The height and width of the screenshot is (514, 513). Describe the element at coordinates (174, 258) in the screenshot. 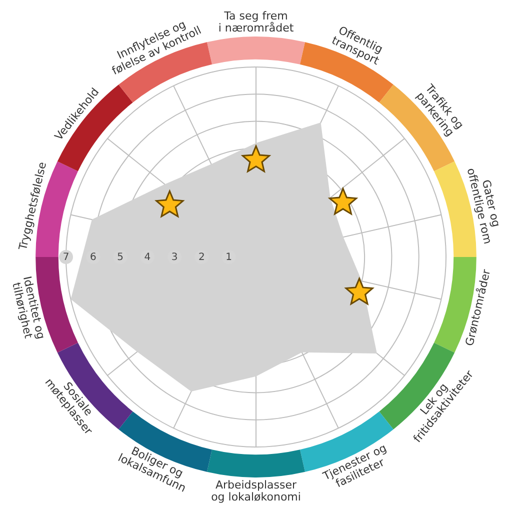

I see `y-tick-label: 3` at that location.